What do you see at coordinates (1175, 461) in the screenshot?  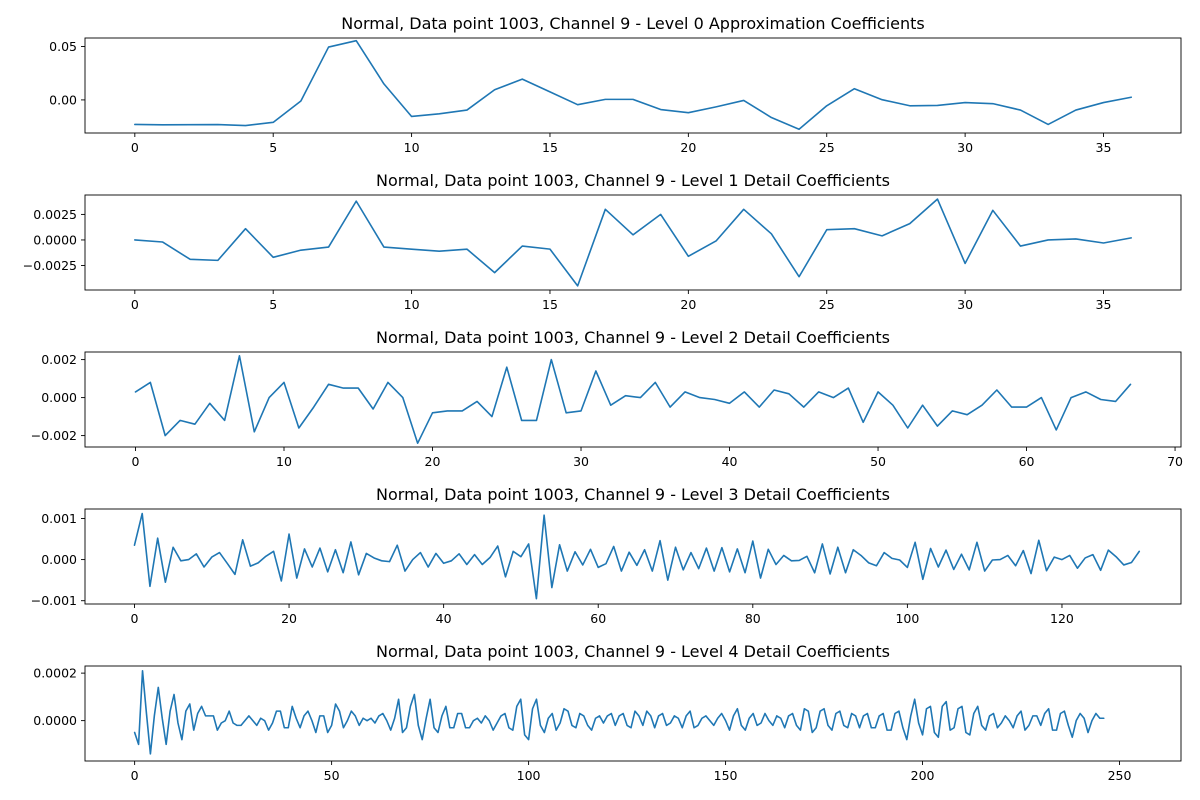 I see `x-tick-label: 70` at bounding box center [1175, 461].